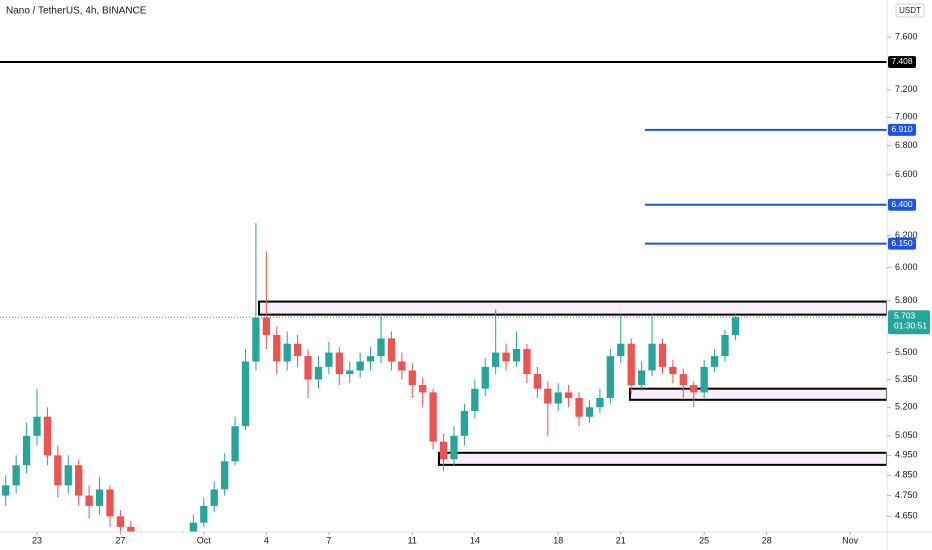  I want to click on y-tick-label: 4.950, so click(906, 455).